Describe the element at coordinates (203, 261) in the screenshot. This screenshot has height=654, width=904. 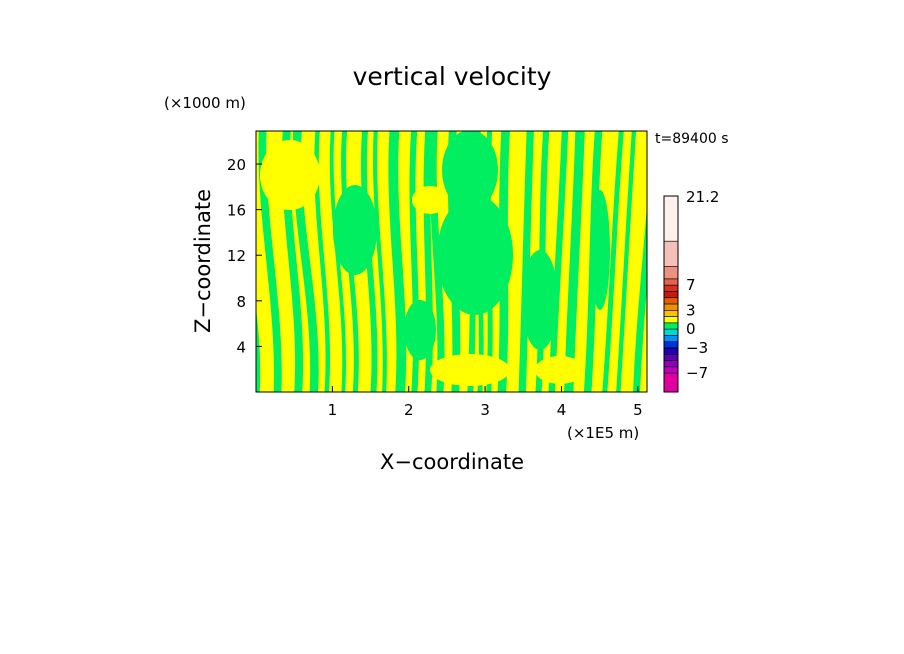
I see `y-axis-label: Z−coordinate` at that location.